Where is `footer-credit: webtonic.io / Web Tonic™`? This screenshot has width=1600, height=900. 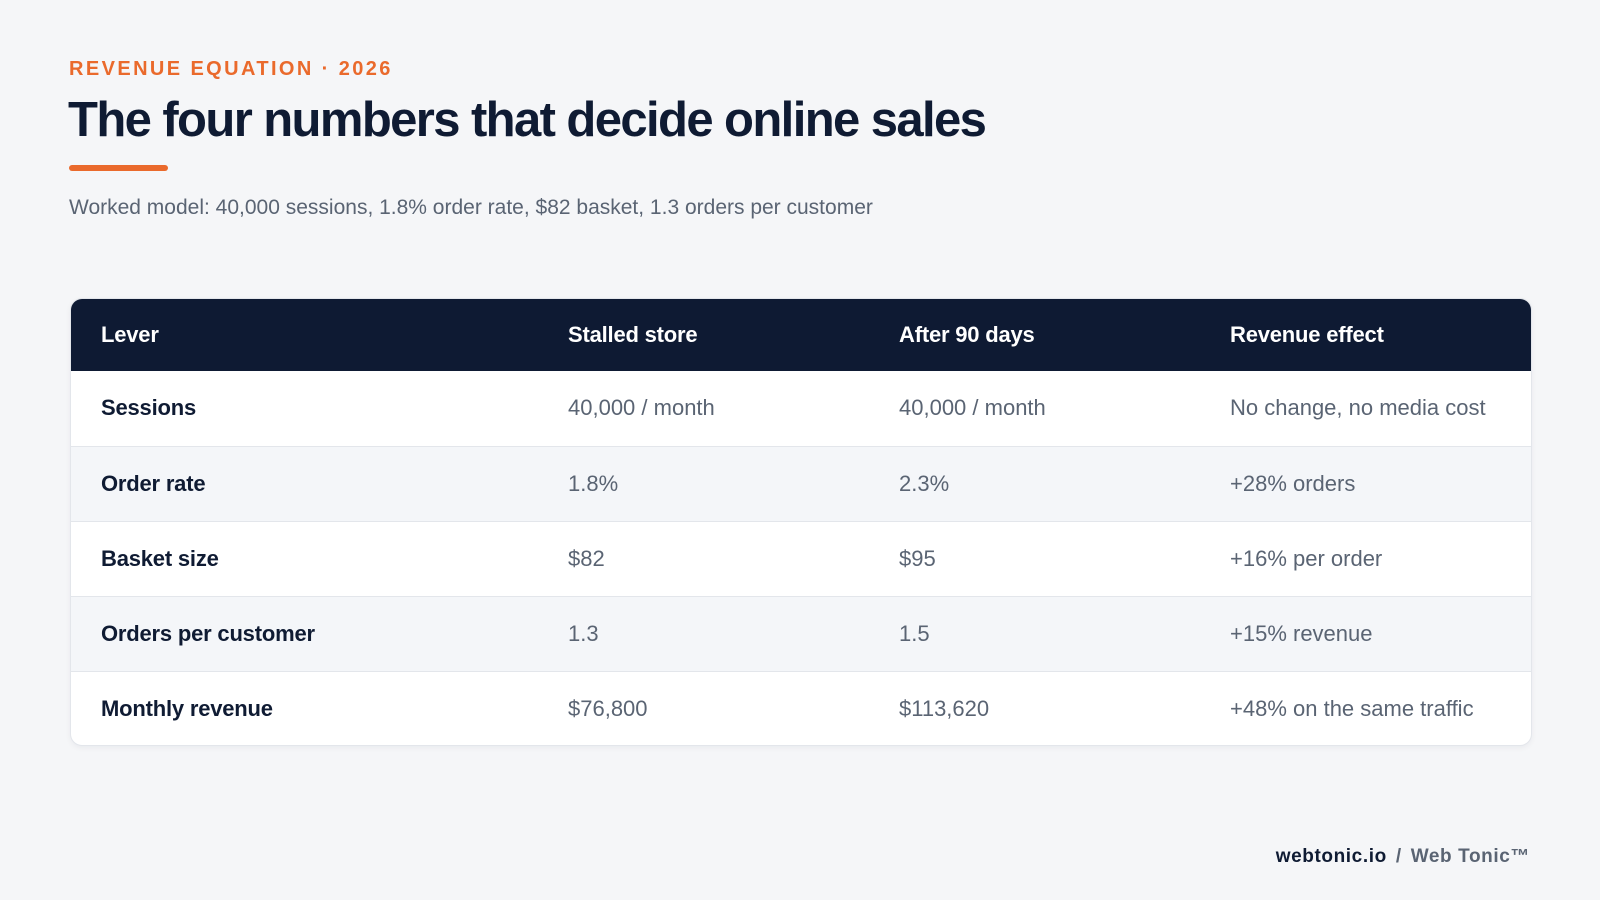
footer-credit: webtonic.io / Web Tonic™ is located at coordinates (1403, 857).